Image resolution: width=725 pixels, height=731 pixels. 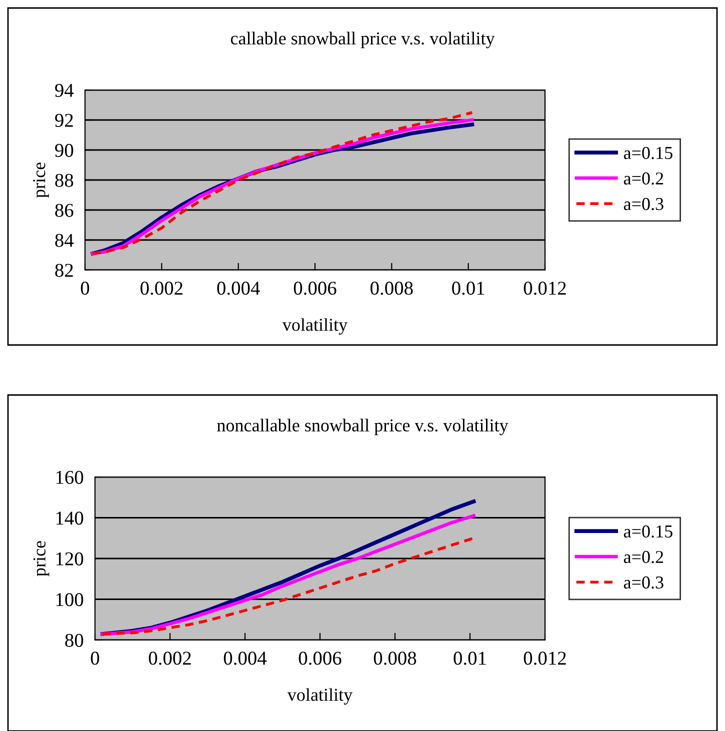 What do you see at coordinates (362, 427) in the screenshot?
I see `chart-title: noncallable snowball price v.s. volatility` at bounding box center [362, 427].